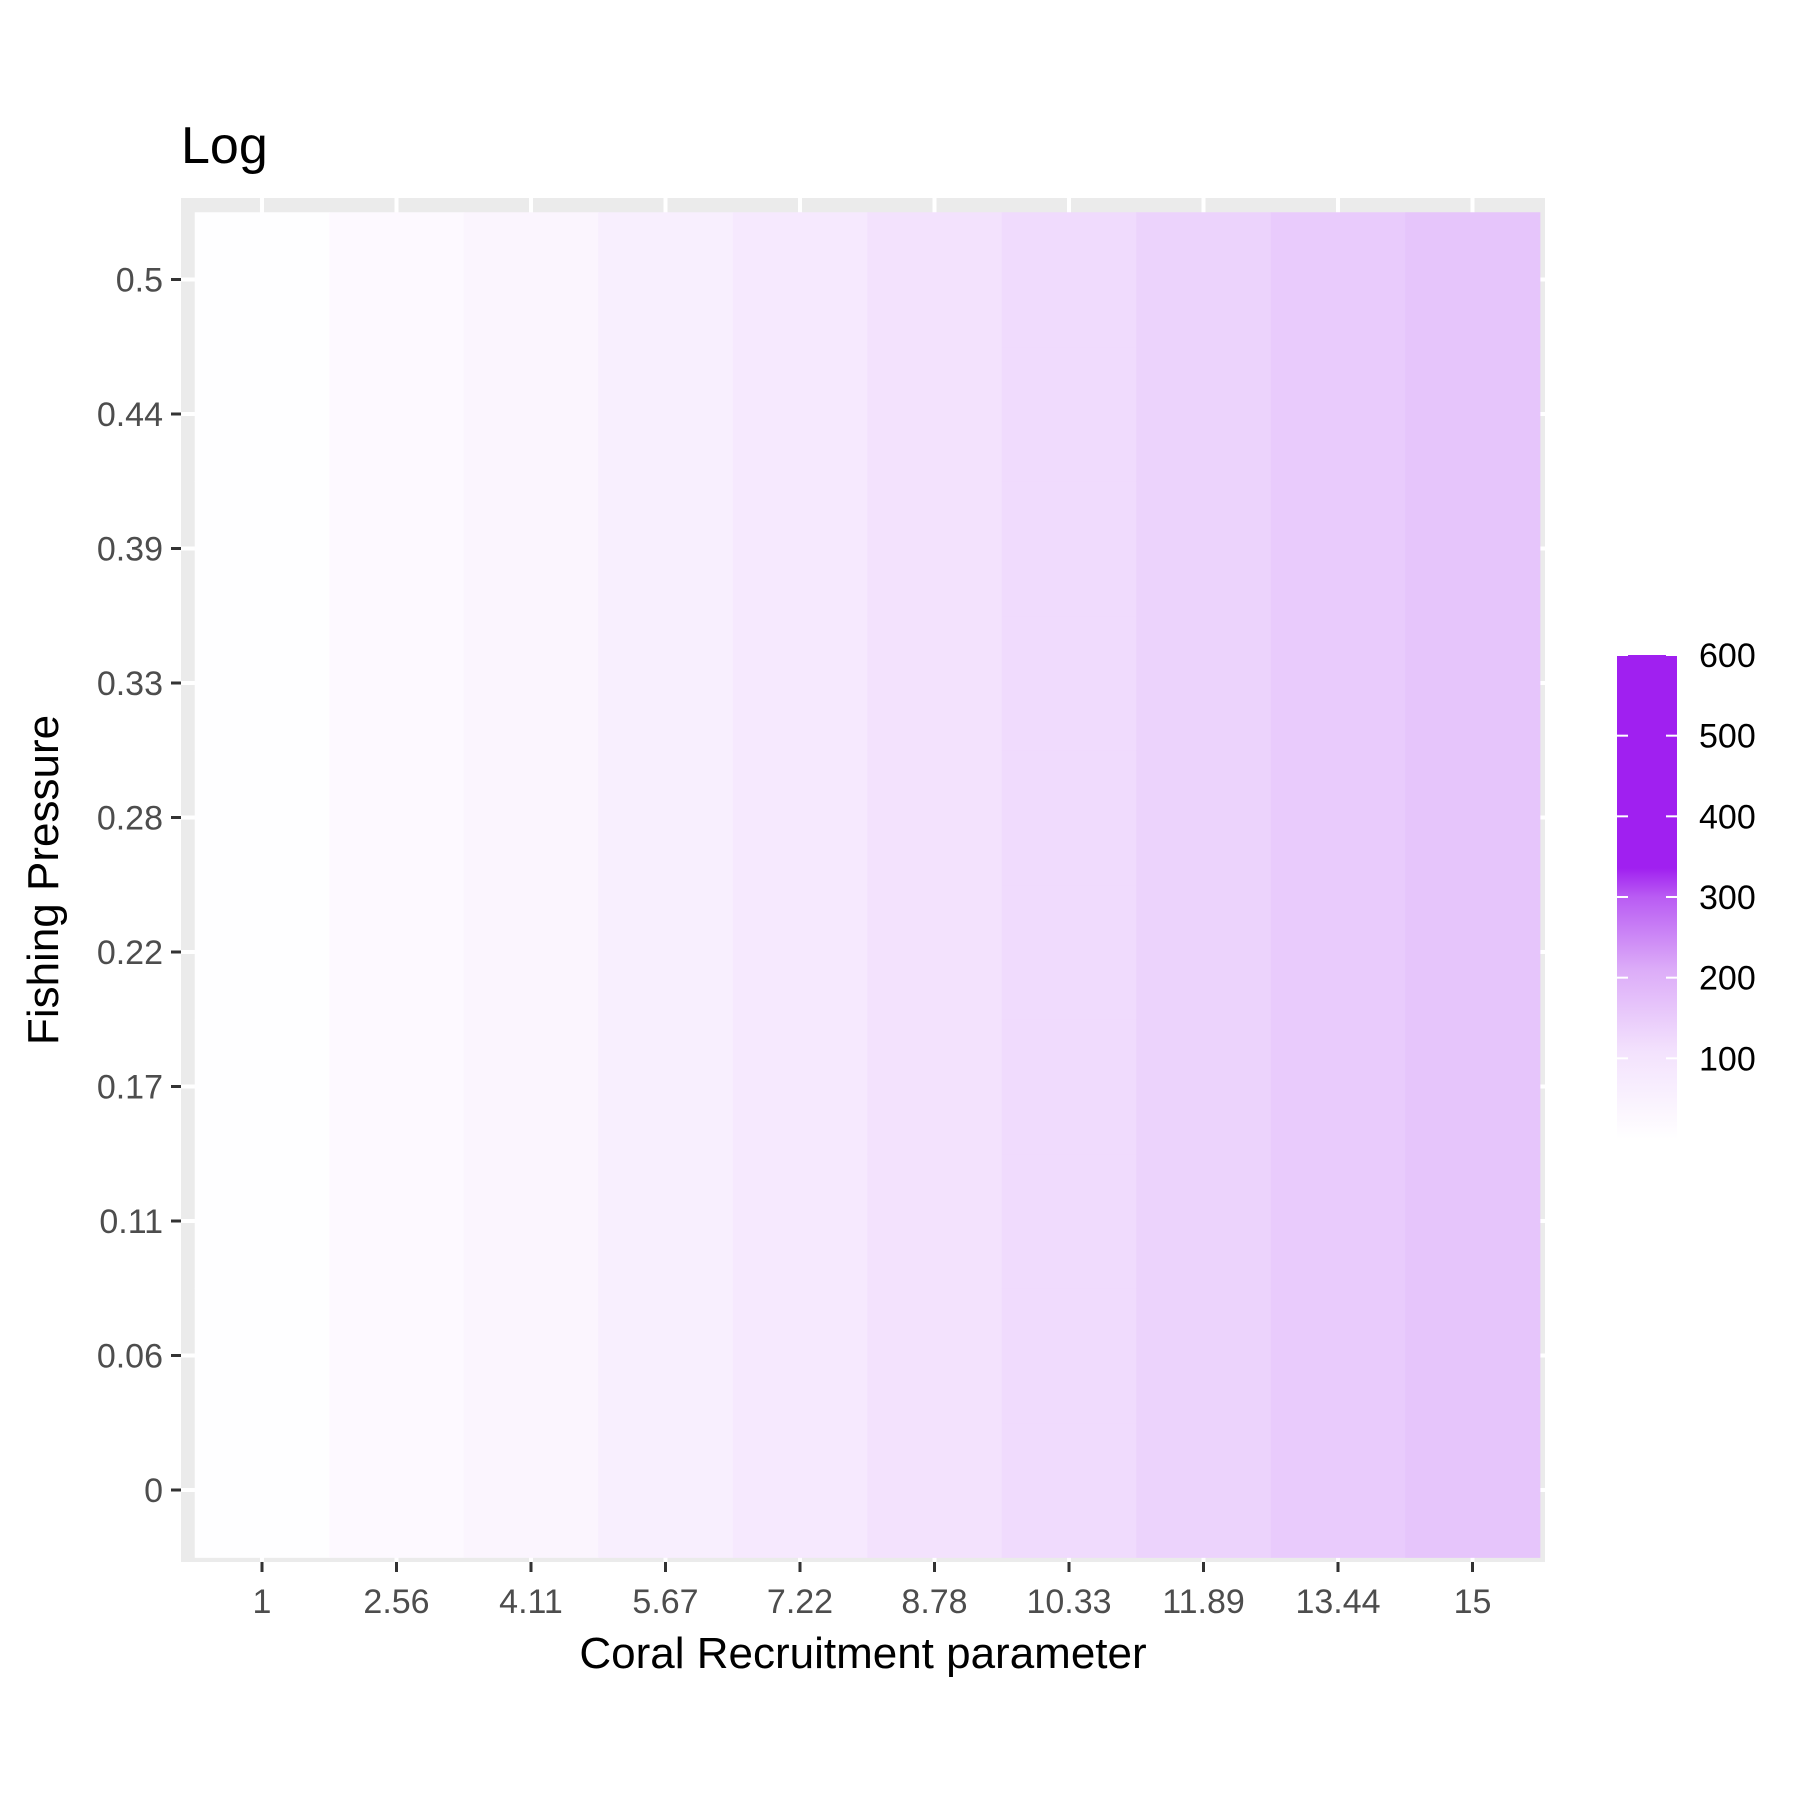 The image size is (1800, 1800). I want to click on legend-ticks: 100 200 300 400 500 600, so click(1686, 857).